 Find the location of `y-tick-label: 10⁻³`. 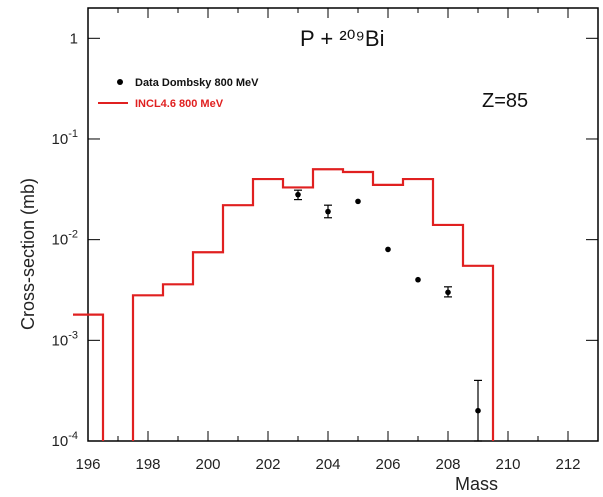

y-tick-label: 10⁻³ is located at coordinates (65, 339).